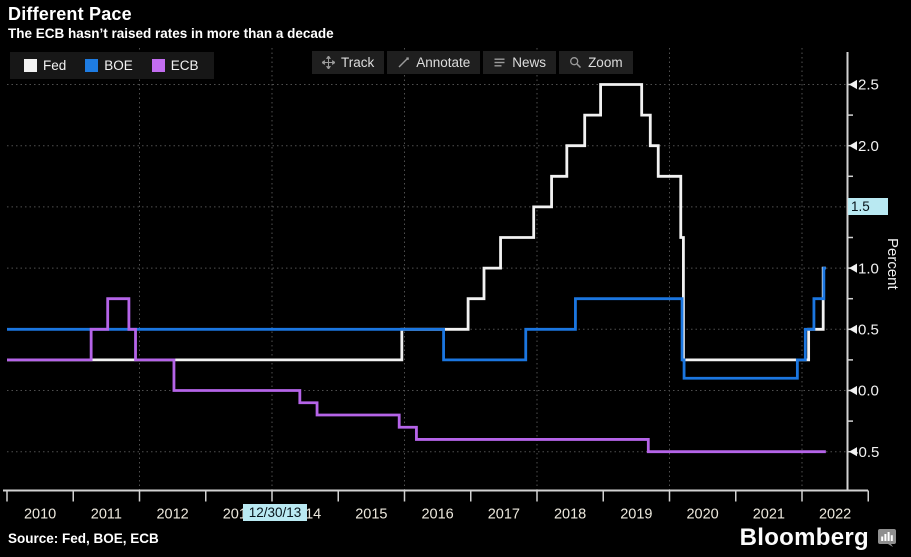  What do you see at coordinates (40, 515) in the screenshot?
I see `x-tick-label: 2010` at bounding box center [40, 515].